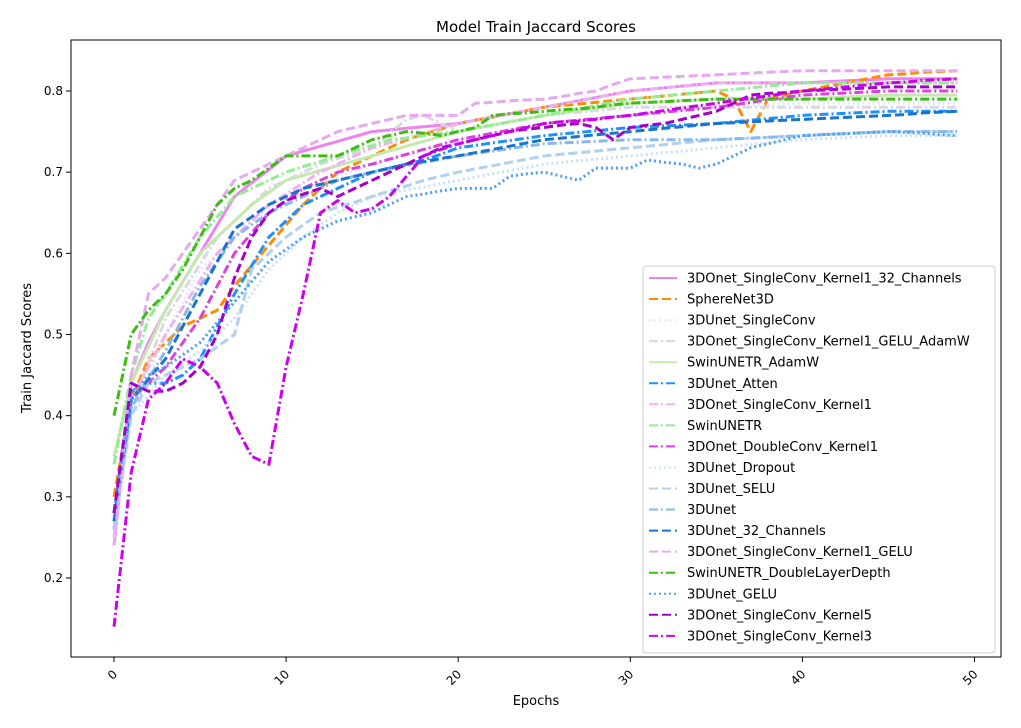 Image resolution: width=1021 pixels, height=728 pixels. Describe the element at coordinates (730, 300) in the screenshot. I see `legend-label: SphereNet3D` at that location.